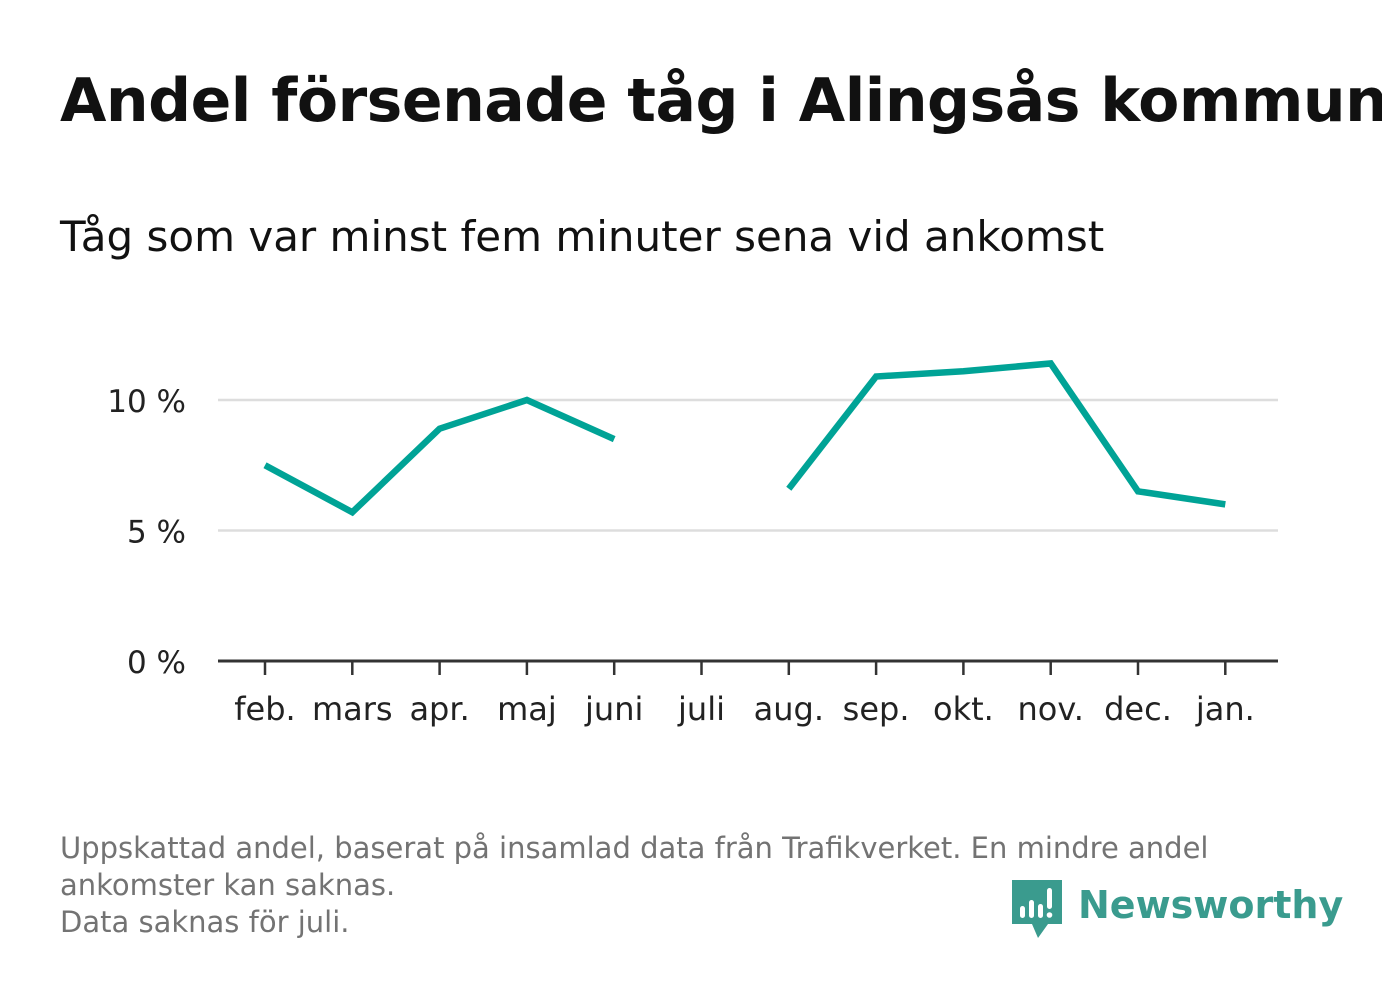  What do you see at coordinates (613, 709) in the screenshot?
I see `x-tick-label: juni` at bounding box center [613, 709].